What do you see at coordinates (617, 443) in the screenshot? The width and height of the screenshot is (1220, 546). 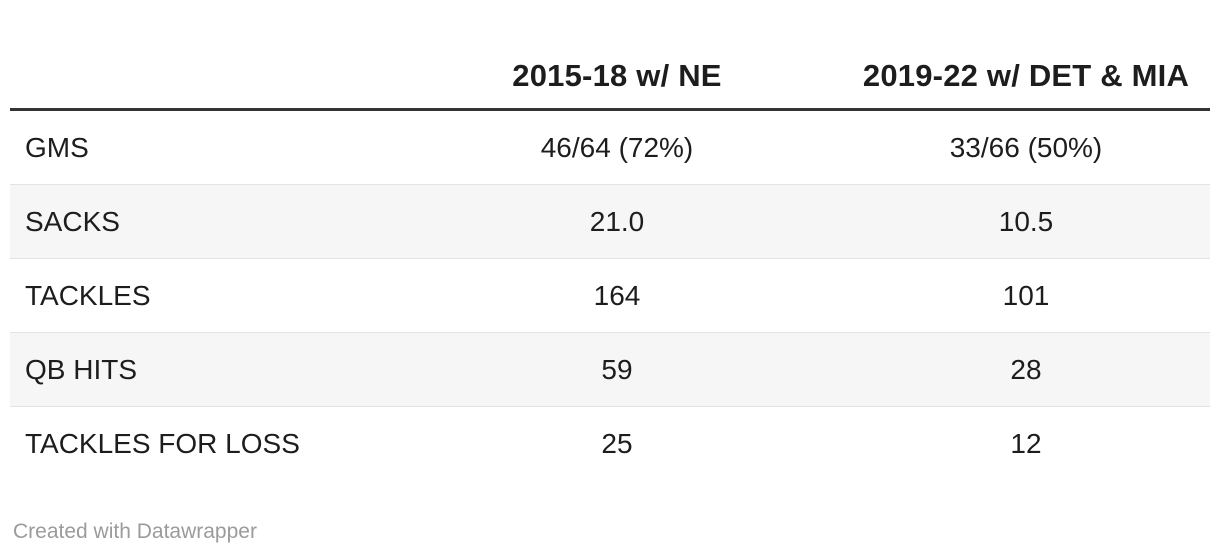 I see `cell-value: 25` at bounding box center [617, 443].